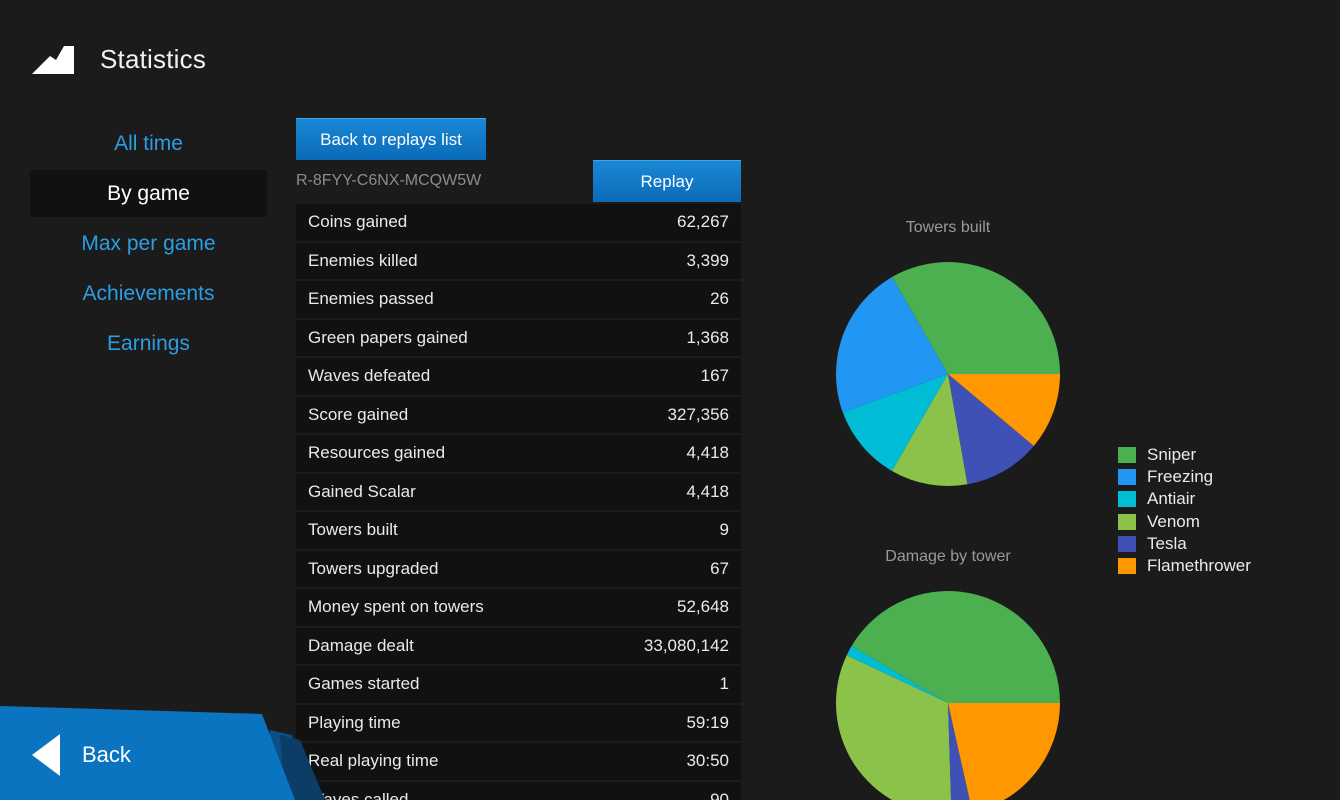 Image resolution: width=1340 pixels, height=800 pixels. What do you see at coordinates (518, 453) in the screenshot?
I see `stat-row: Resources gained 4,418` at bounding box center [518, 453].